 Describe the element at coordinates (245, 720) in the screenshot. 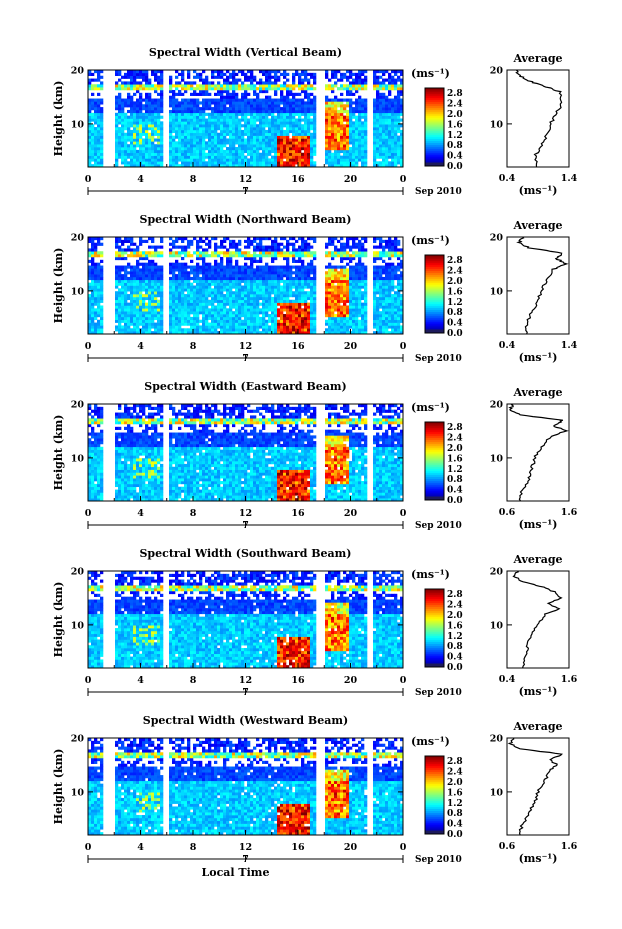

I see `panel-title: Spectral Width (Westward Beam)` at that location.